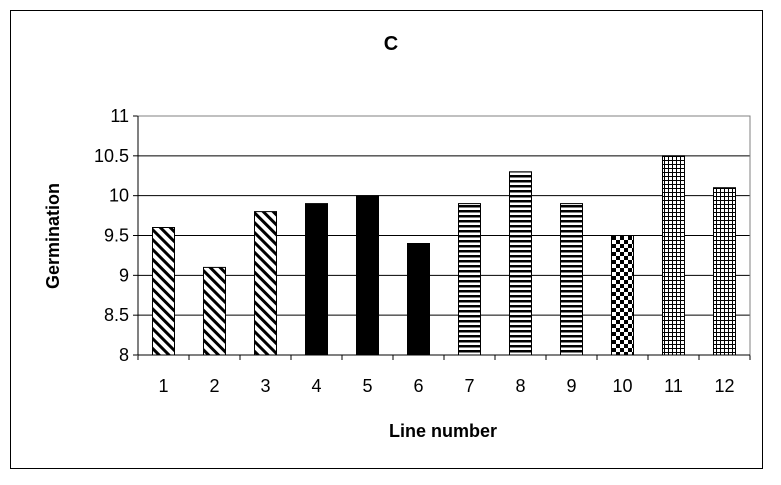  Describe the element at coordinates (622, 386) in the screenshot. I see `x-tick-label: 10` at that location.